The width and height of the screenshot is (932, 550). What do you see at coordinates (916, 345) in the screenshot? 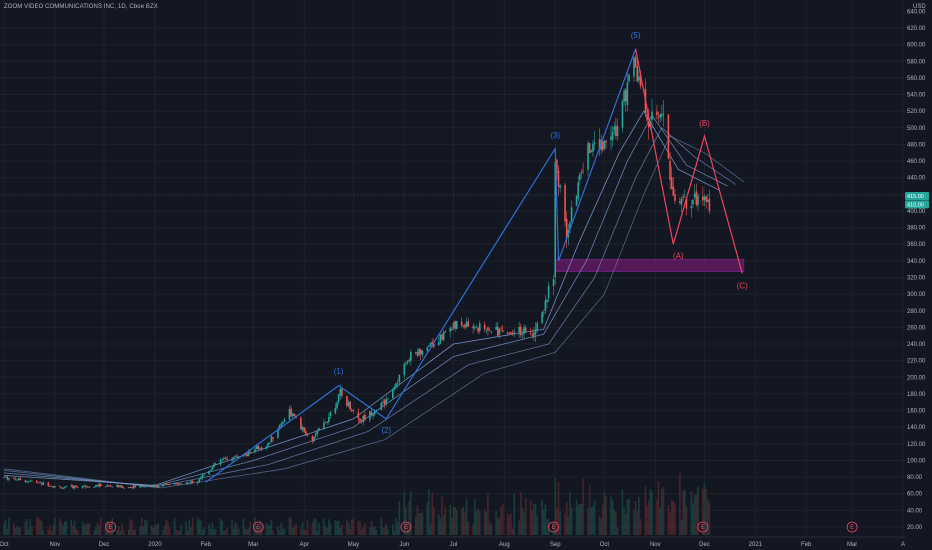
I see `y-tick-label: 240.00` at bounding box center [916, 345].